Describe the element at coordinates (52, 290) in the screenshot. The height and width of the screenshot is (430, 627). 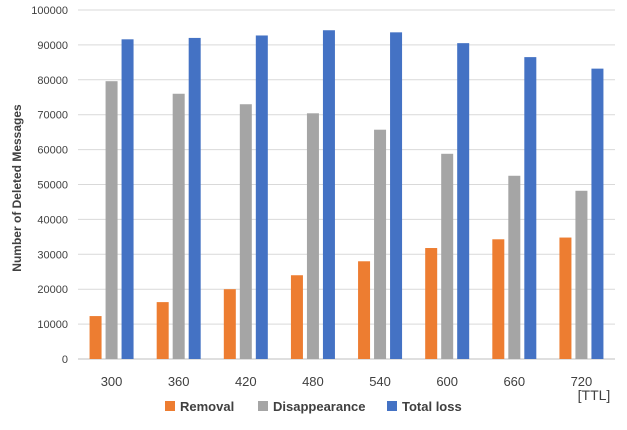
I see `y-tick-label: 20000` at that location.